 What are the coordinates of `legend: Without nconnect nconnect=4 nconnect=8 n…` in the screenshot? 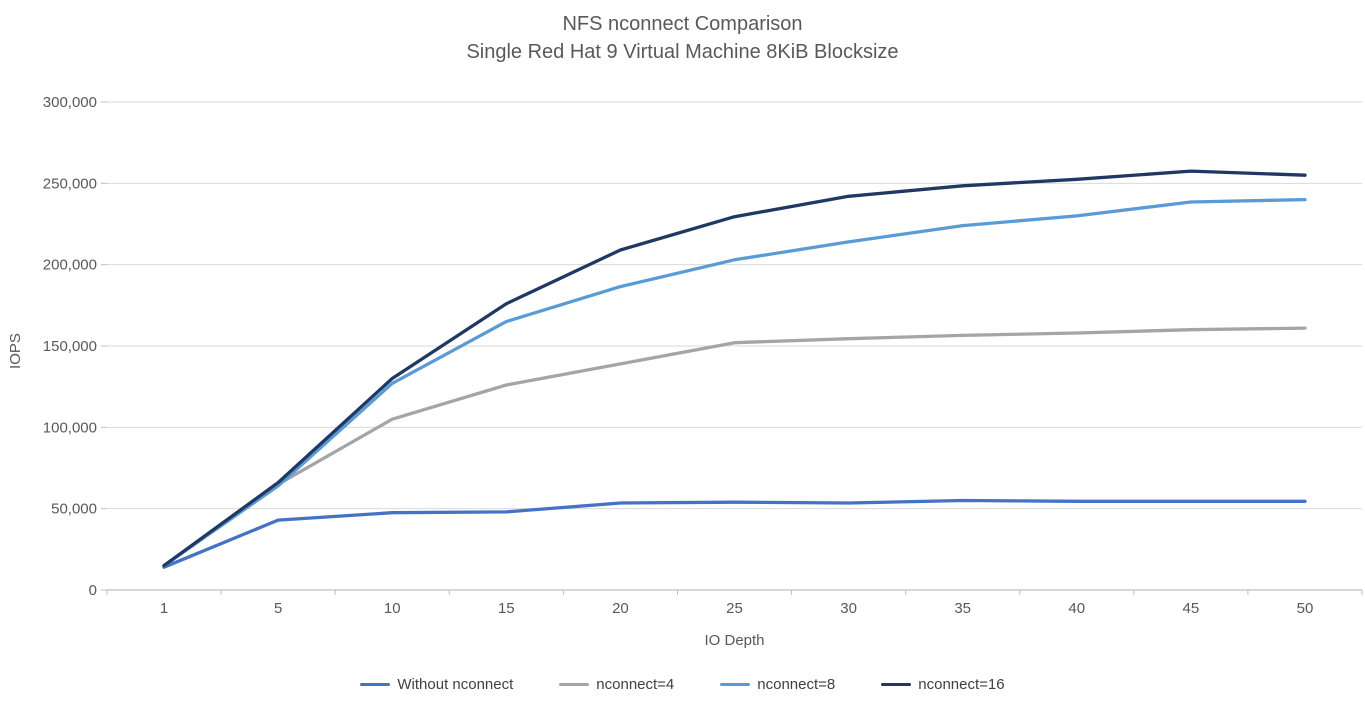 It's located at (682, 684).